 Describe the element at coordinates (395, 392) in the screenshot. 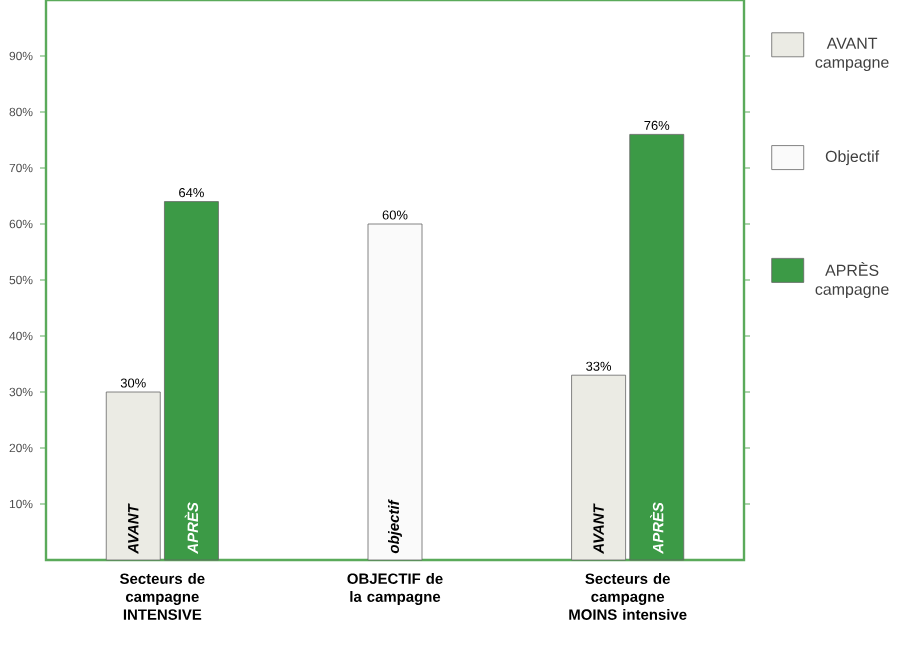

I see `bar` at that location.